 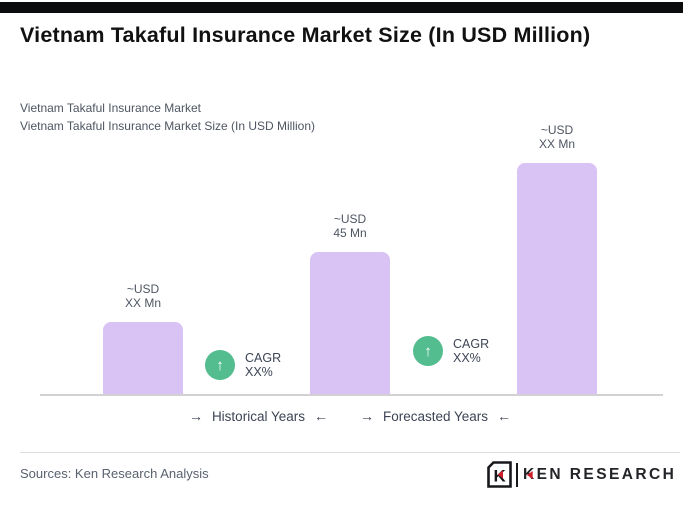 I want to click on ken-research-shield-icon: K, so click(x=499, y=474).